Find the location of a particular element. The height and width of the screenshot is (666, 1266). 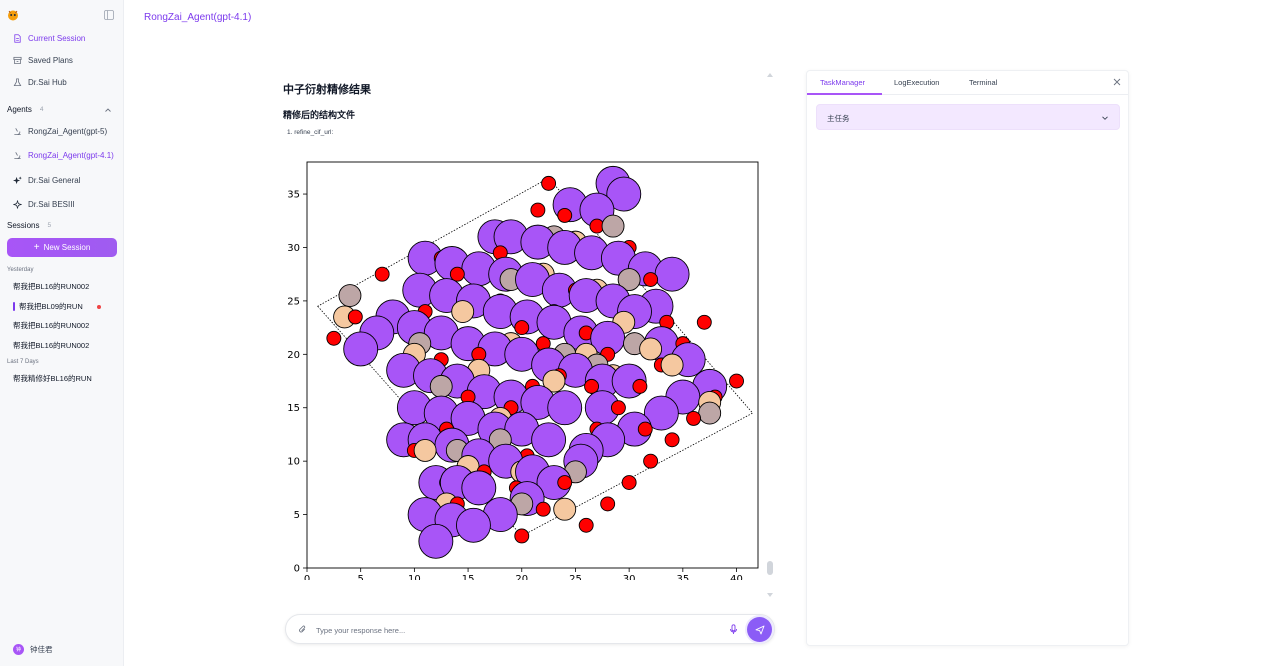

tab-terminal: Terminal is located at coordinates (983, 82).